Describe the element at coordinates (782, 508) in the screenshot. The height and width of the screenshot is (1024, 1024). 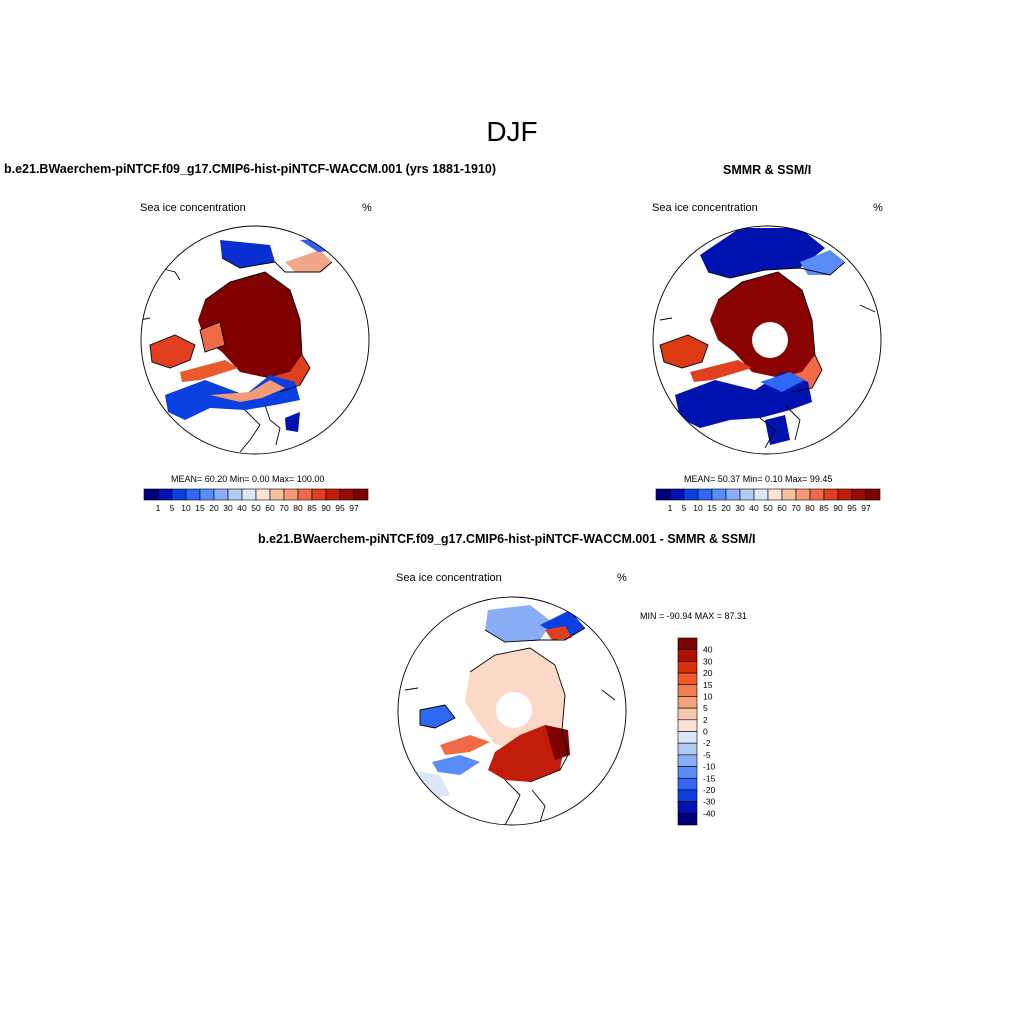
I see `obs-colorbar-tick-label: 60` at that location.